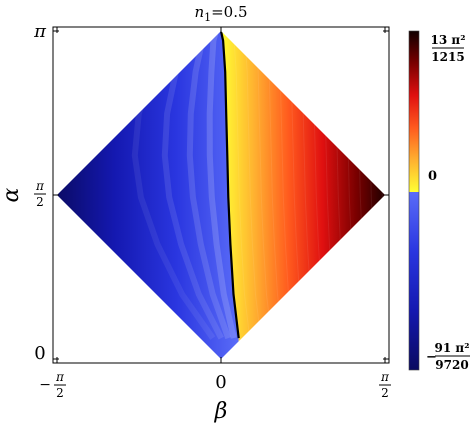 This screenshot has width=472, height=436. What do you see at coordinates (12, 194) in the screenshot?
I see `y-axis-label: α` at bounding box center [12, 194].